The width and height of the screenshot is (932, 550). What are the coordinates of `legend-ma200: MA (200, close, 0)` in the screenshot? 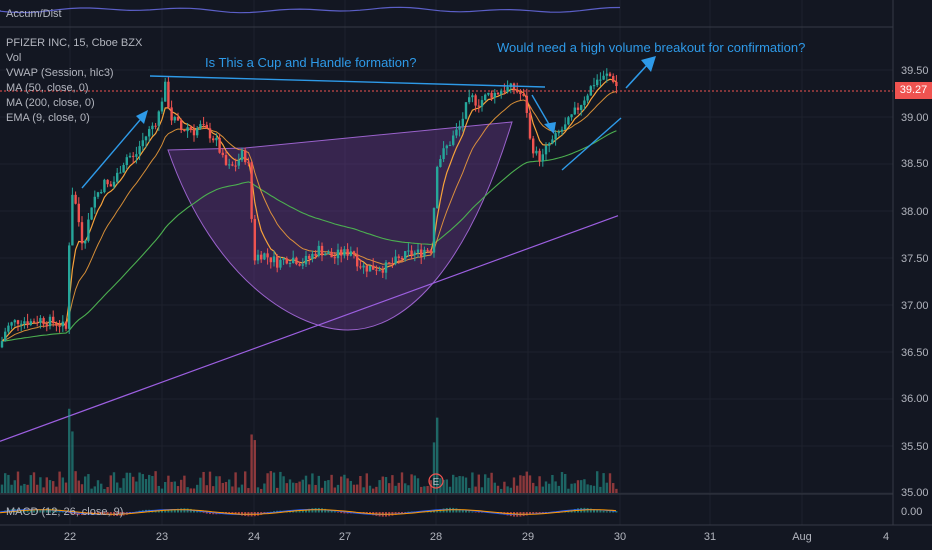 It's located at (50, 103).